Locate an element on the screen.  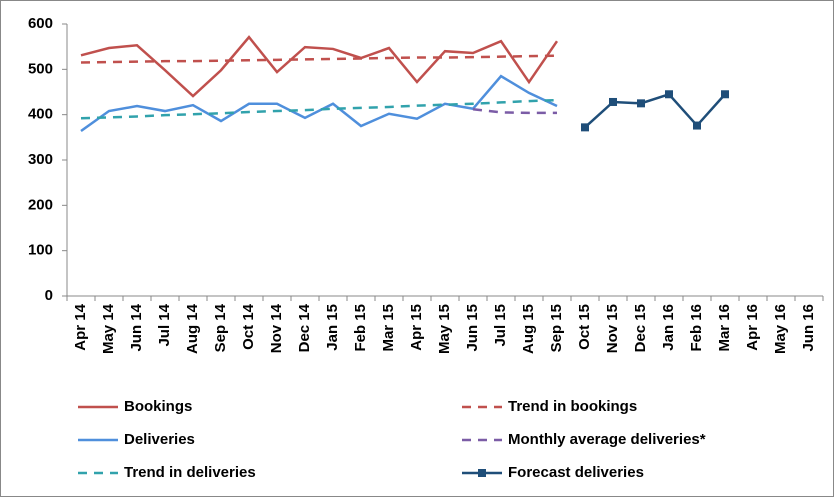
x-tick-label: Apr 16 is located at coordinates (752, 327).